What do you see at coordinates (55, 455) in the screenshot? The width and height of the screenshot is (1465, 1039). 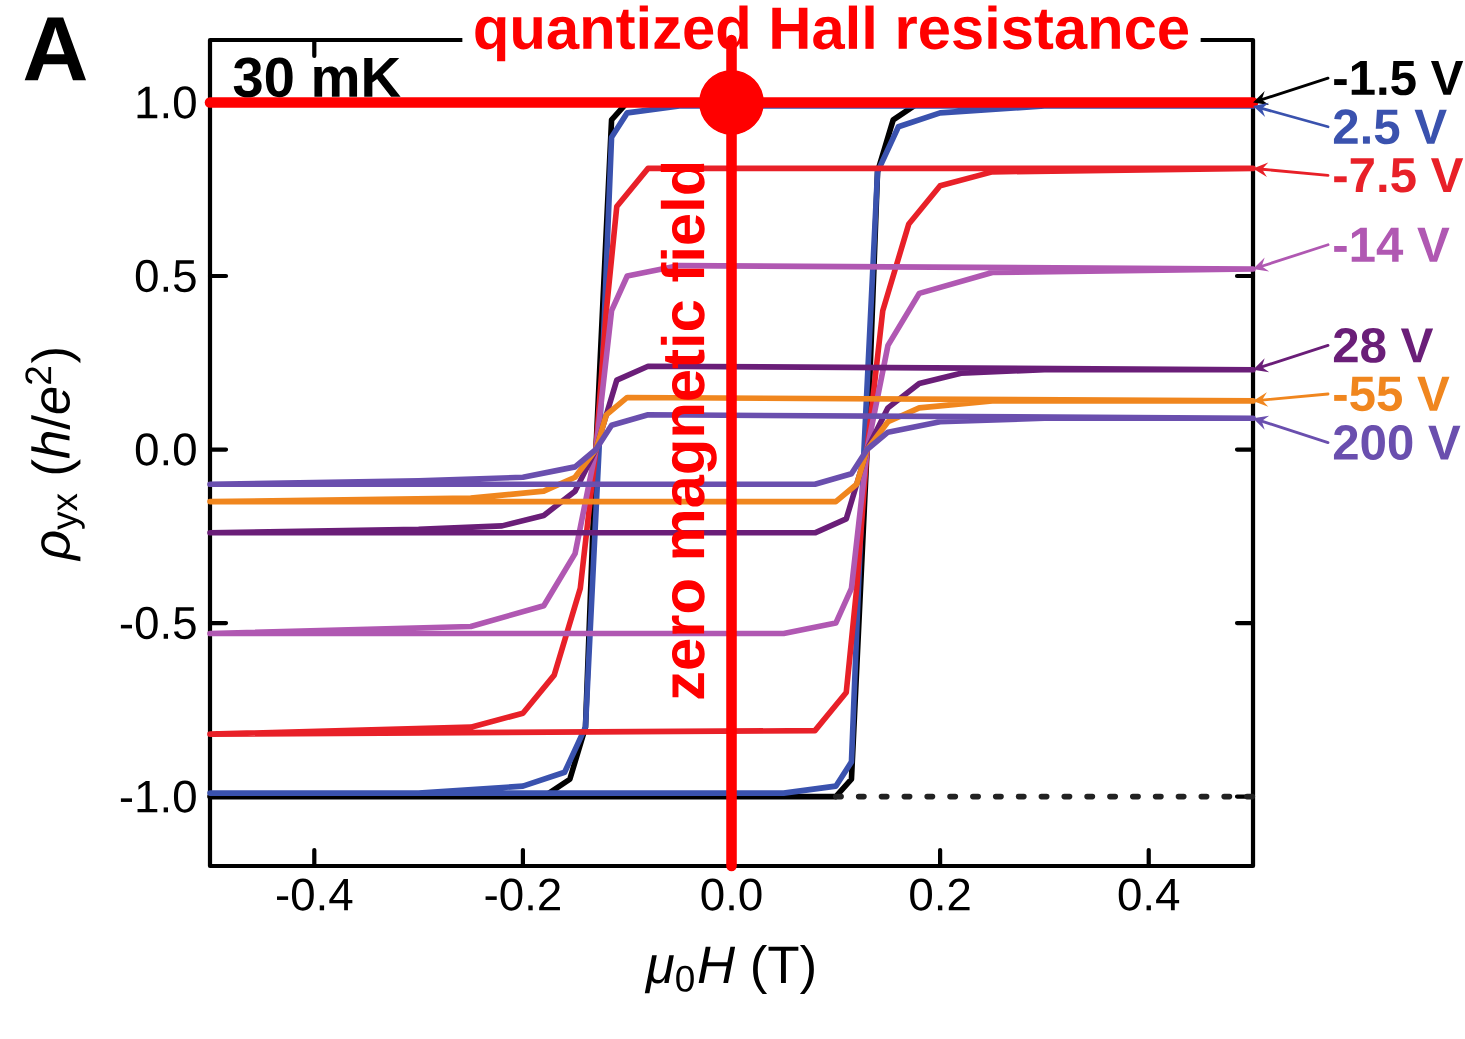 I see `y-axis-title: ρ$_{yx}$ (h/e$^{2}$)` at bounding box center [55, 455].